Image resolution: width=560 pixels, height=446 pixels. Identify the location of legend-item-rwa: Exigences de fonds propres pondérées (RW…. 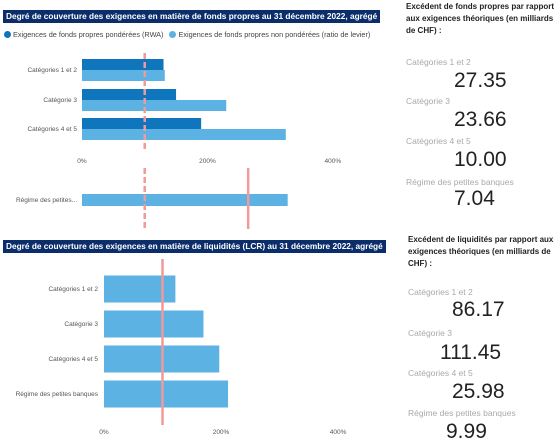
(83, 34).